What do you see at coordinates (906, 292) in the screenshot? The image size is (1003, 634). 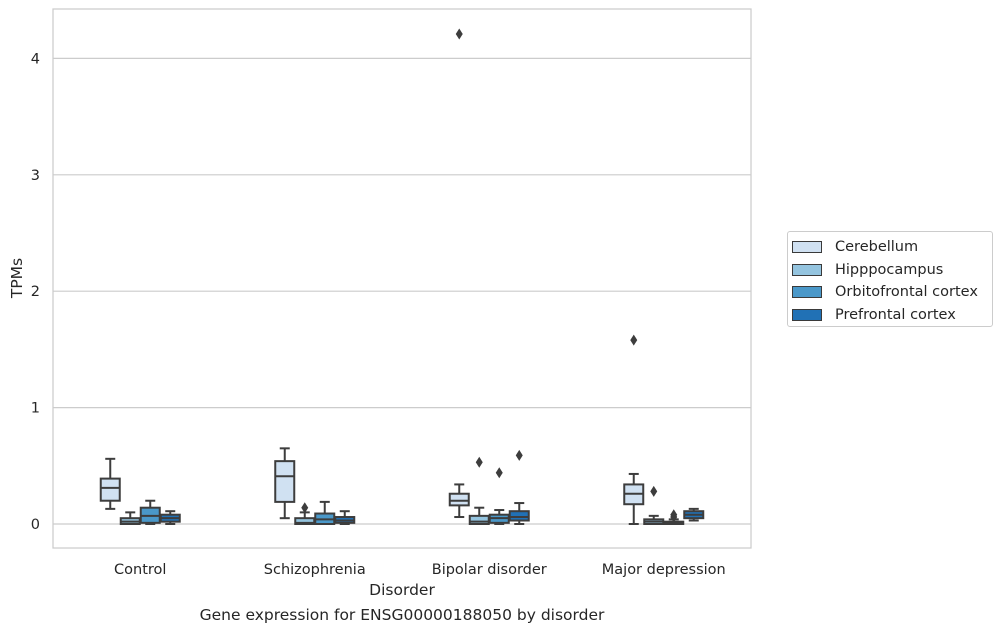 I see `legend-label: Orbitofrontal cortex` at bounding box center [906, 292].